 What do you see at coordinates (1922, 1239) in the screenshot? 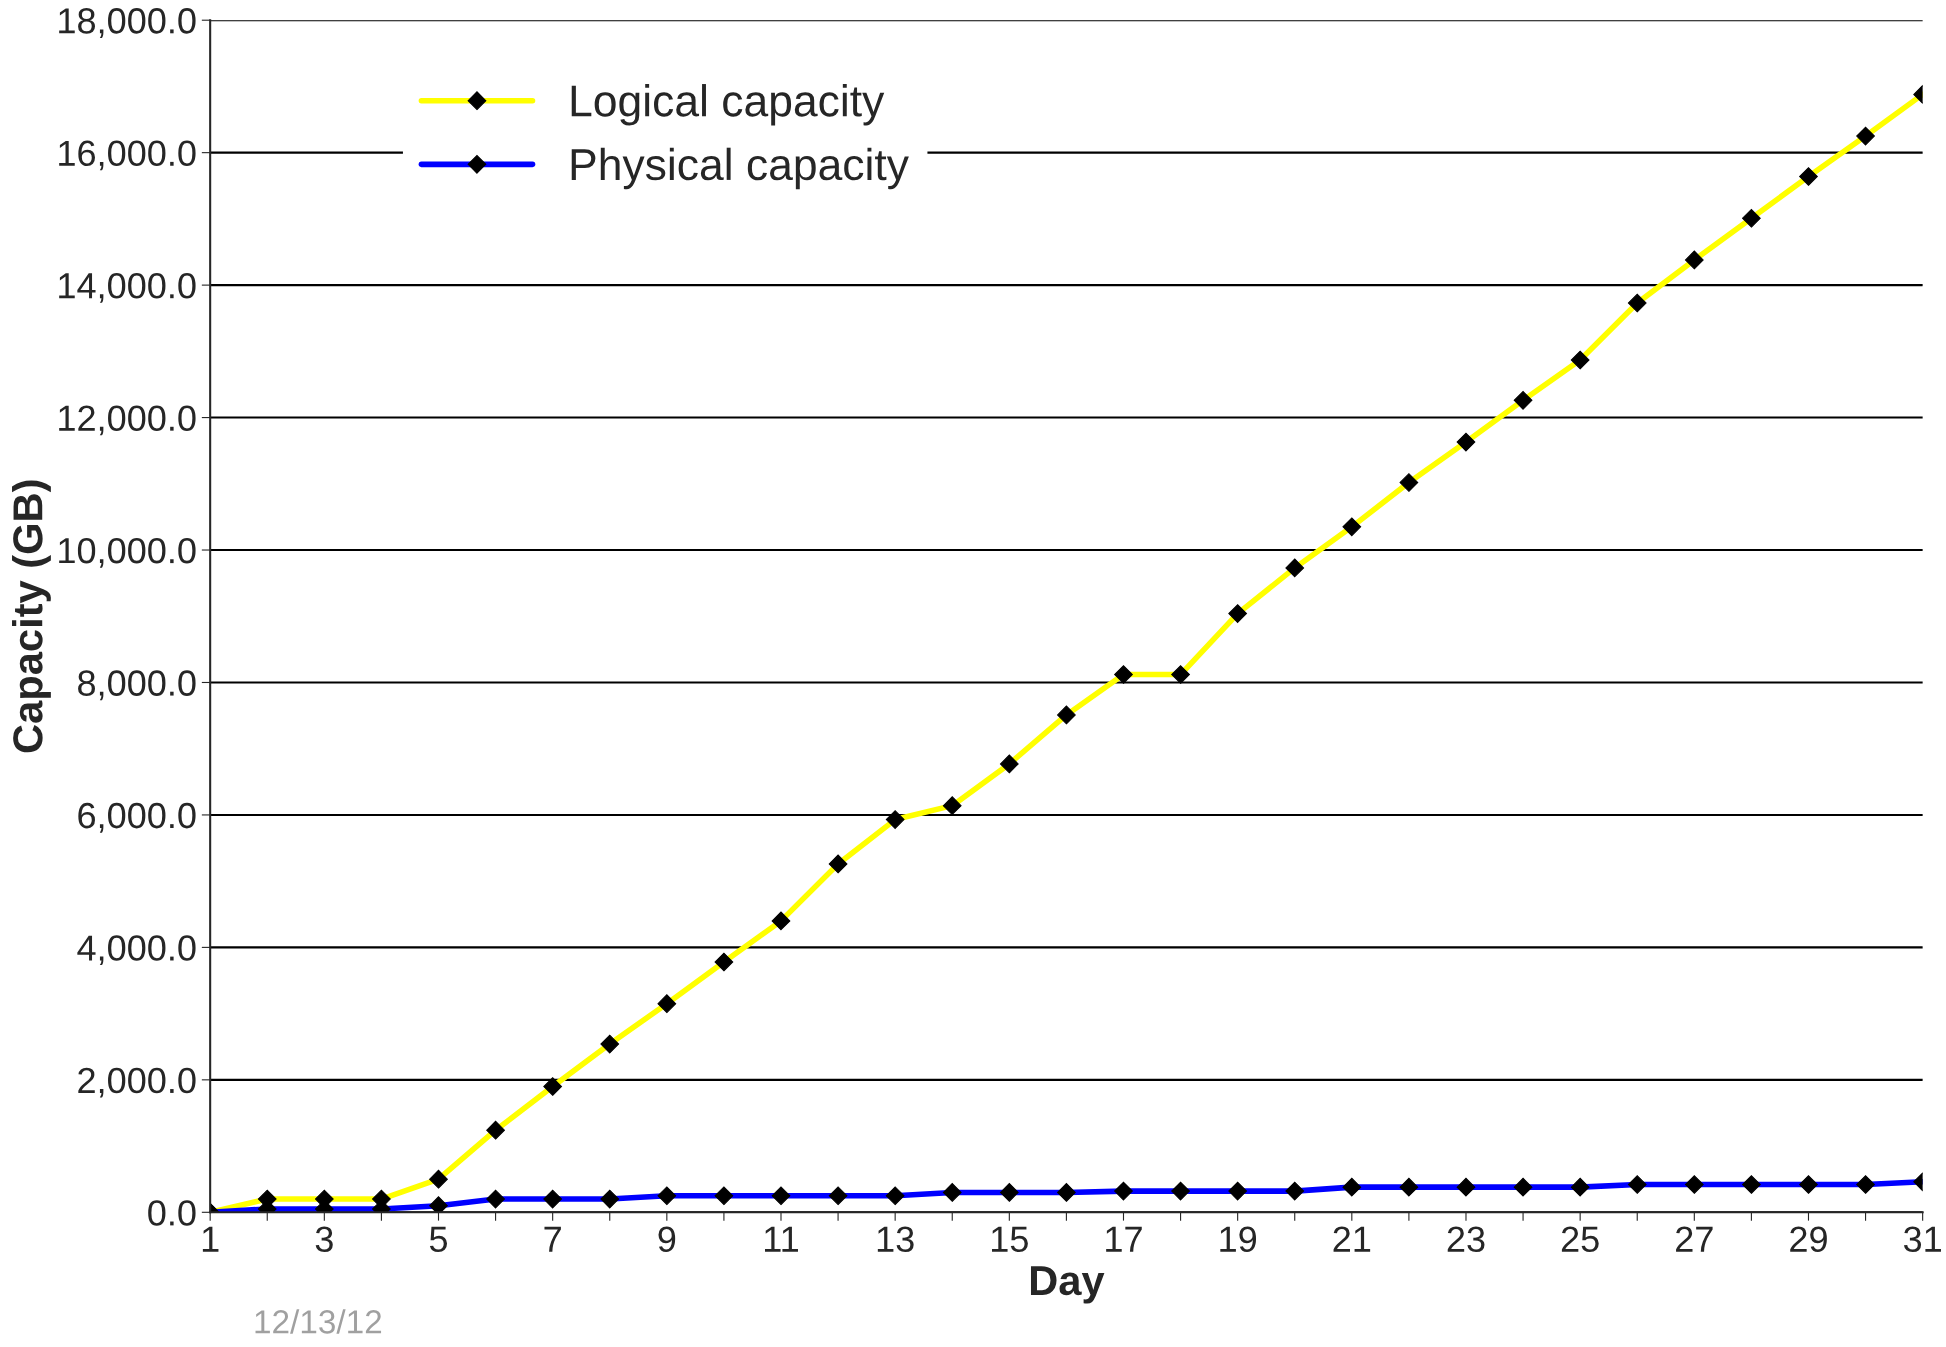
I see `x-tick-label: 31` at bounding box center [1922, 1239].